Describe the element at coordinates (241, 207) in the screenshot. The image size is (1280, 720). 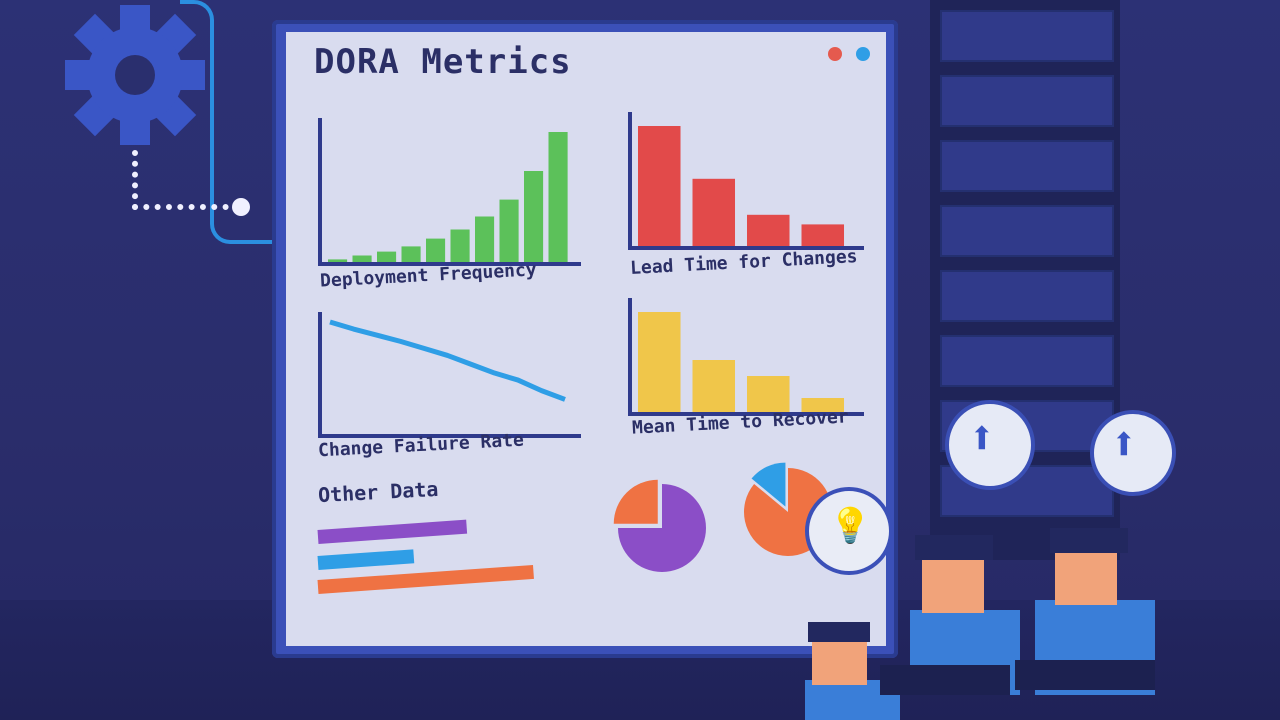
I see `connector-node` at that location.